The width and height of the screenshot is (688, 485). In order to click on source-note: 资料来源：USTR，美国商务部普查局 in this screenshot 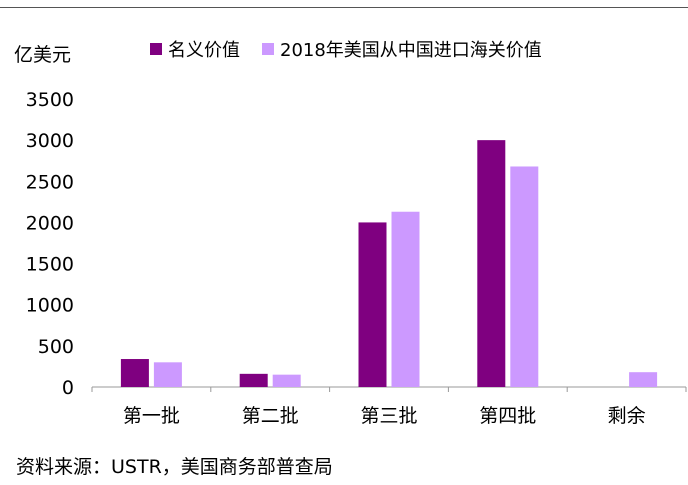, I will do `click(174, 467)`.